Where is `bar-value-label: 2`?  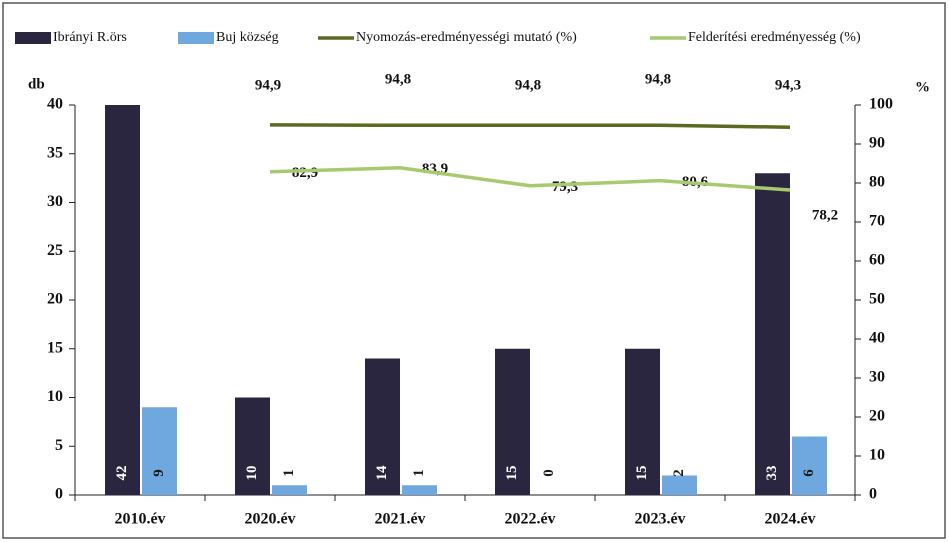 bar-value-label: 2 is located at coordinates (679, 473).